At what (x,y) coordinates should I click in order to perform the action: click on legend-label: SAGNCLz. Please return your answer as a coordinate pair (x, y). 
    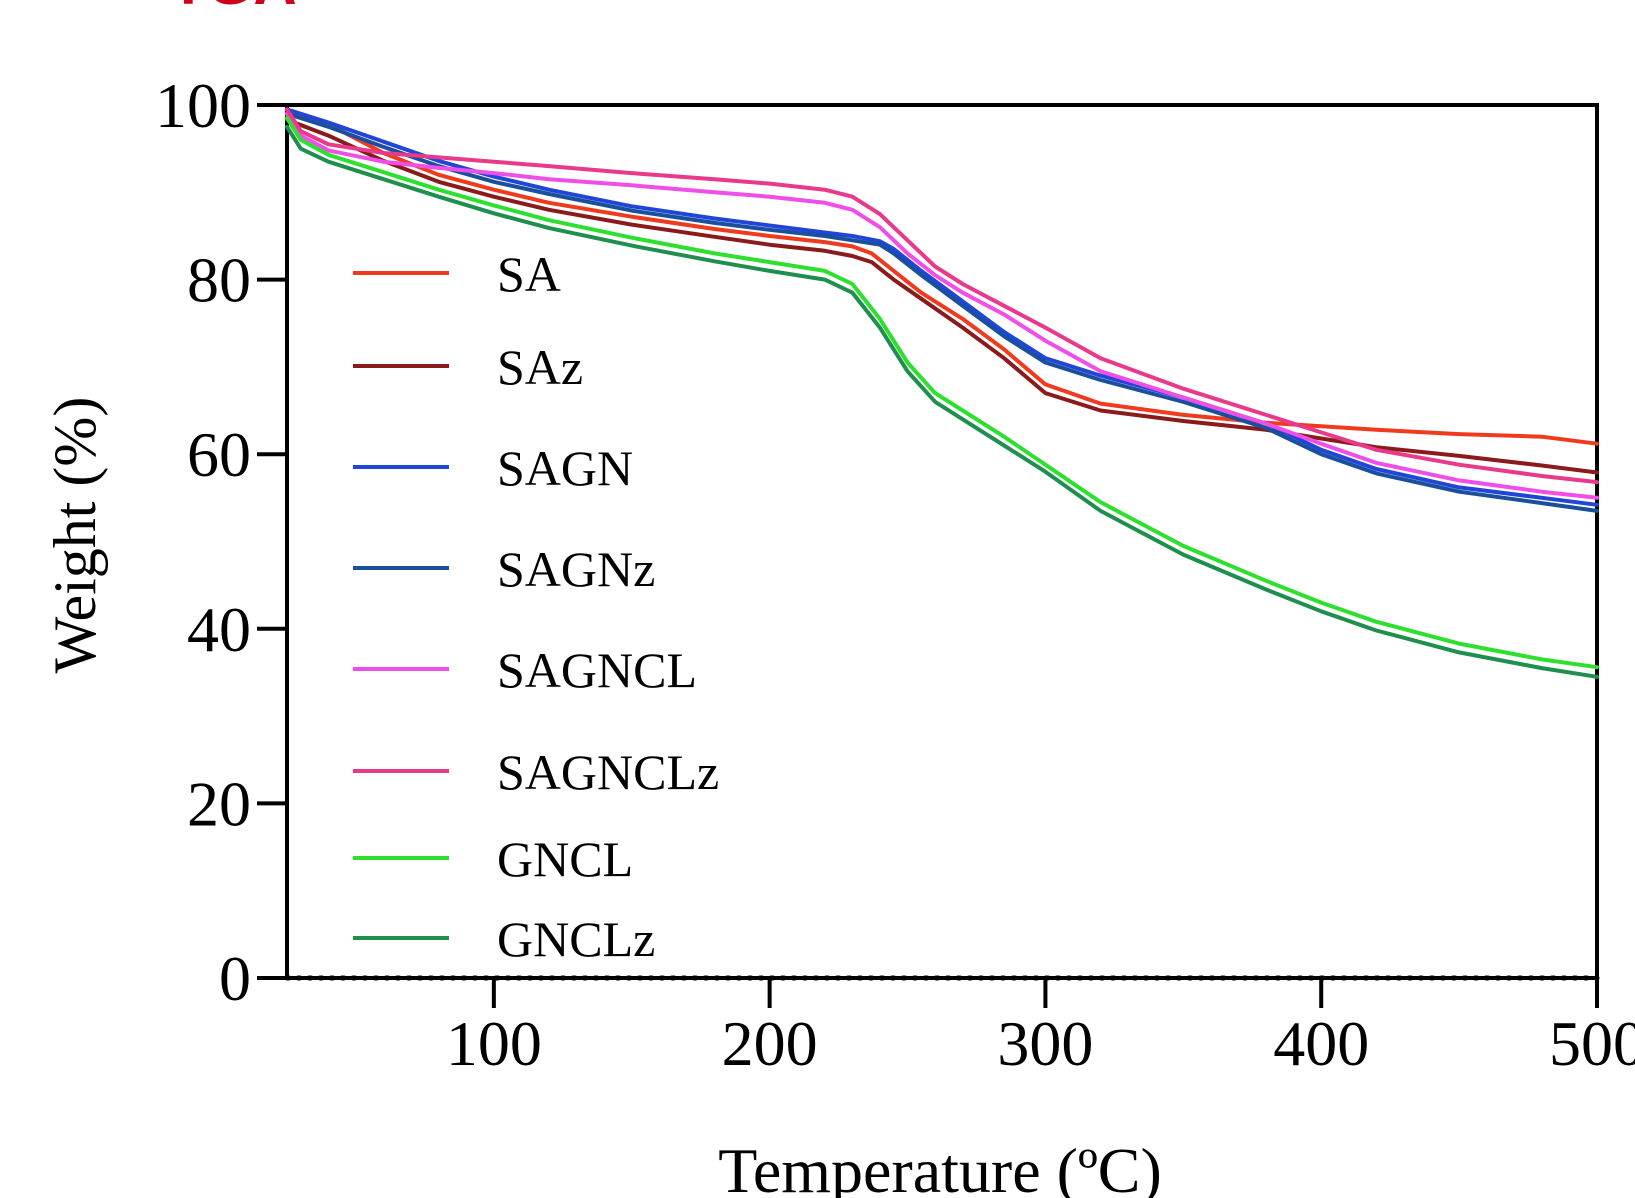
    Looking at the image, I should click on (608, 772).